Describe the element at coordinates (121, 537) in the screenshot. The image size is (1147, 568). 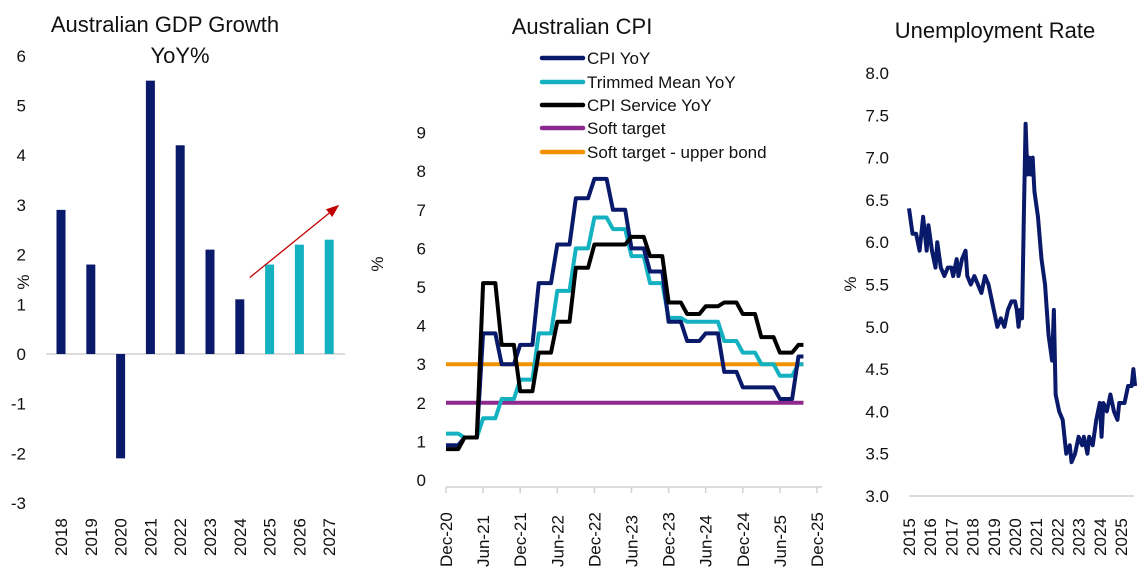
I see `gdp-x-tick-label: 2020` at that location.